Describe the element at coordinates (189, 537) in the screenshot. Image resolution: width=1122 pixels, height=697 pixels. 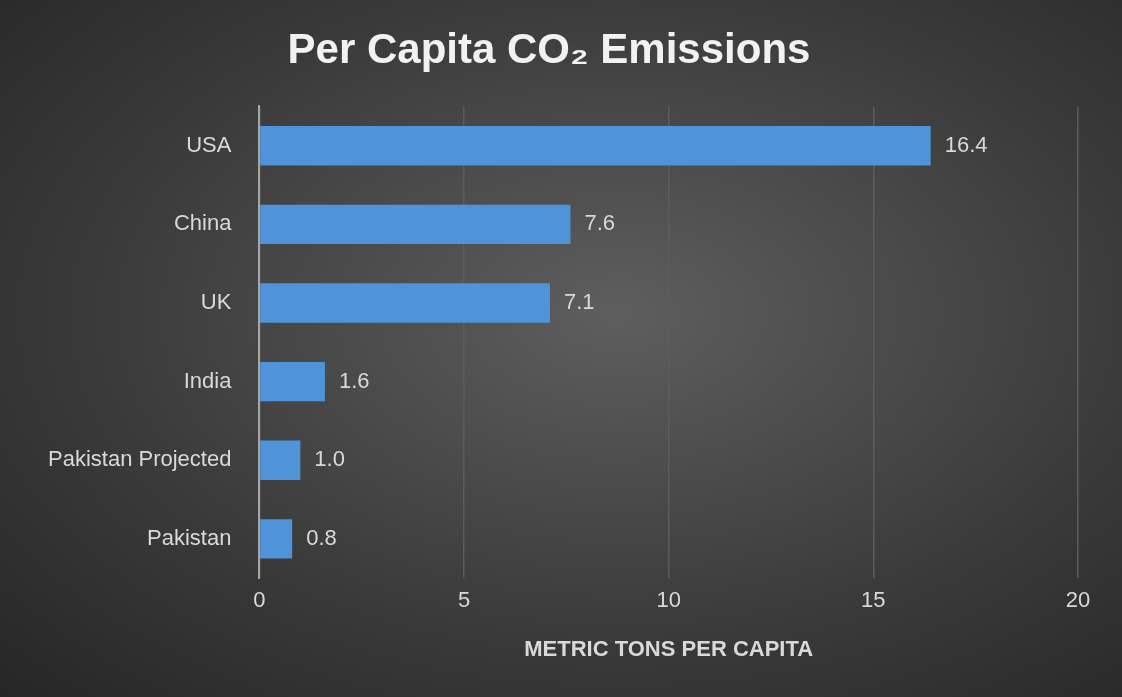
I see `y-tick-label: Pakistan` at that location.